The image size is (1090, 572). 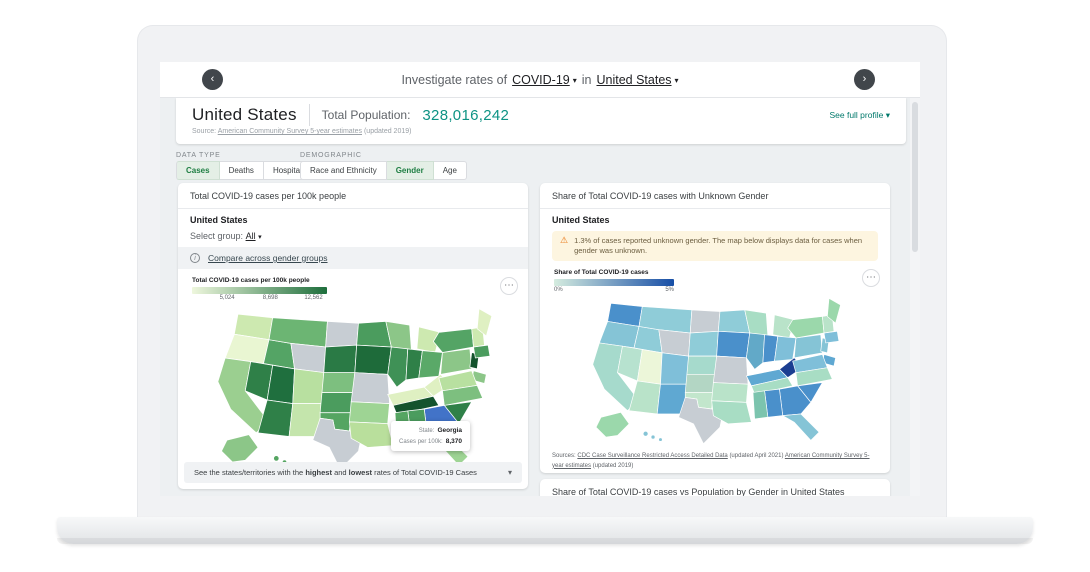 I want to click on filter-cases-button: Cases, so click(x=198, y=170).